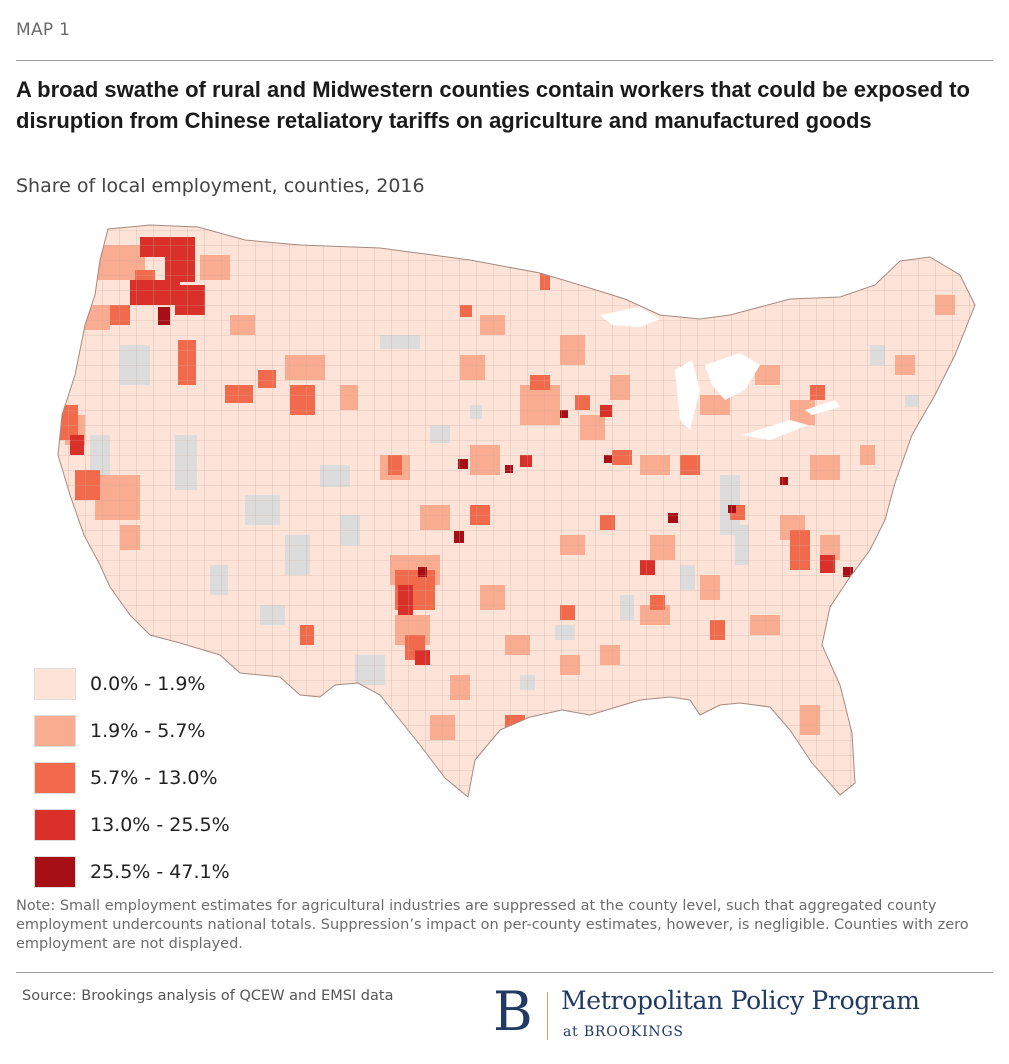  Describe the element at coordinates (154, 777) in the screenshot. I see `legend-label: 5.7% - 13.0%` at that location.